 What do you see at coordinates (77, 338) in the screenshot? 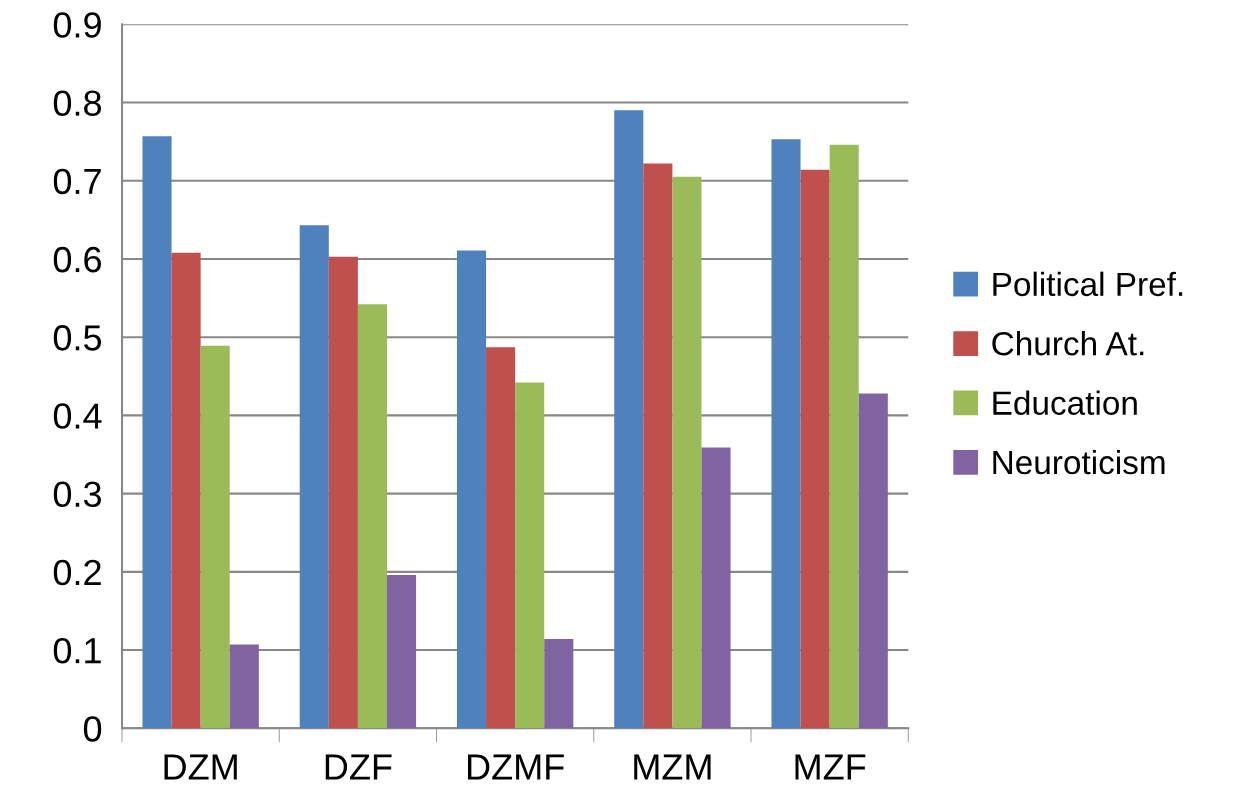
I see `y-tick-label: 0.5` at bounding box center [77, 338].